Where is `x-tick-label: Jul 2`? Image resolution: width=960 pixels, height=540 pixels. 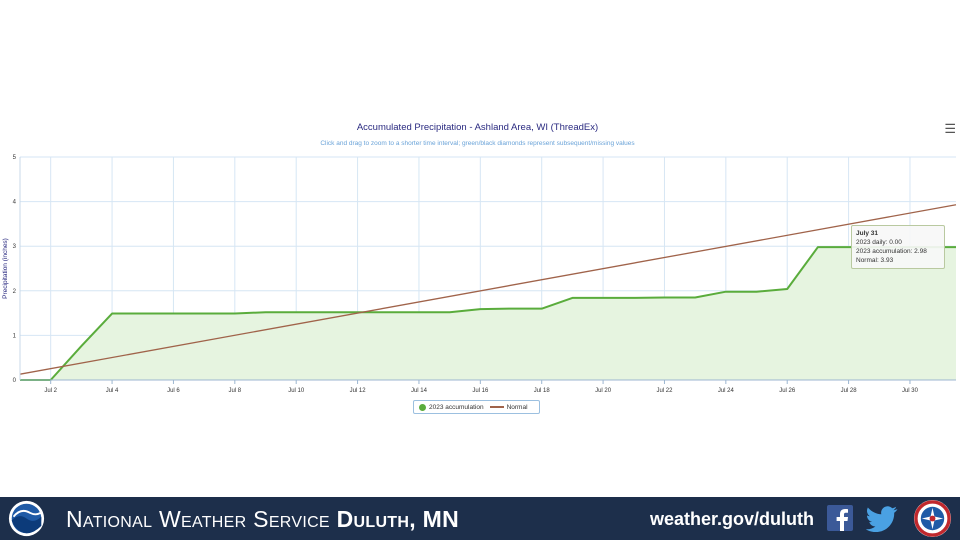
x-tick-label: Jul 2 is located at coordinates (50, 391).